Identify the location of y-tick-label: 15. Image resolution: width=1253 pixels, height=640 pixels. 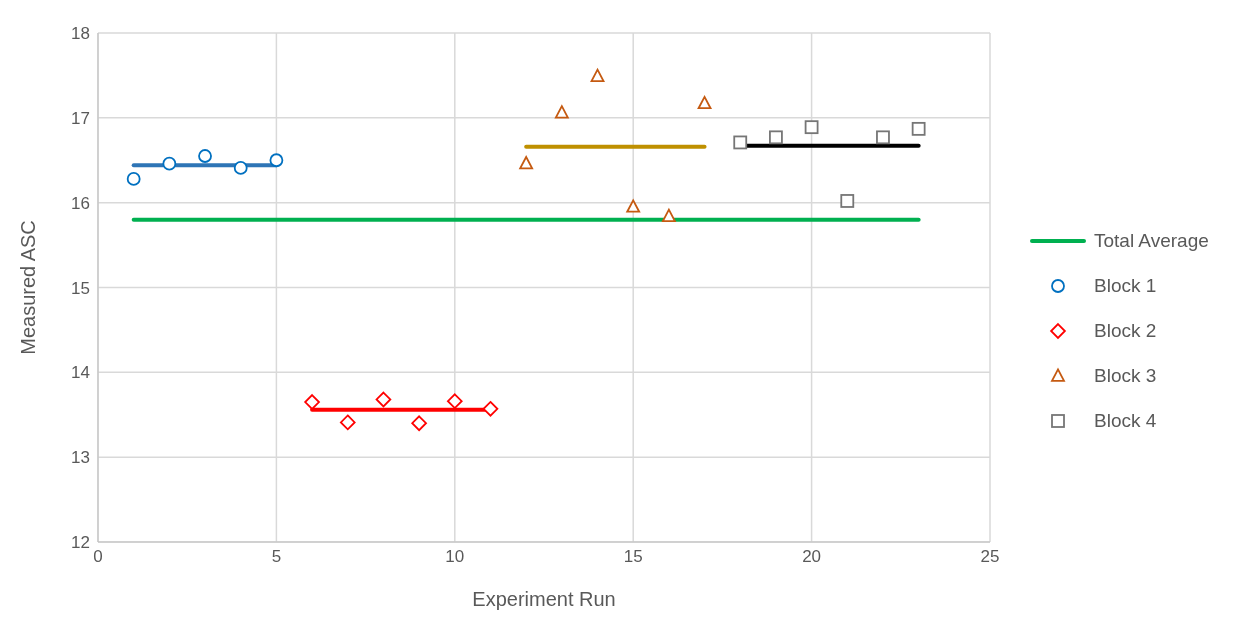
(80, 288).